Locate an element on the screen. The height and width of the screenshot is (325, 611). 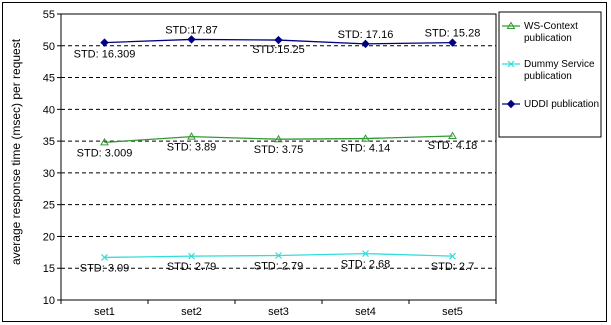
std-annotation: STD:17.87 is located at coordinates (191, 30).